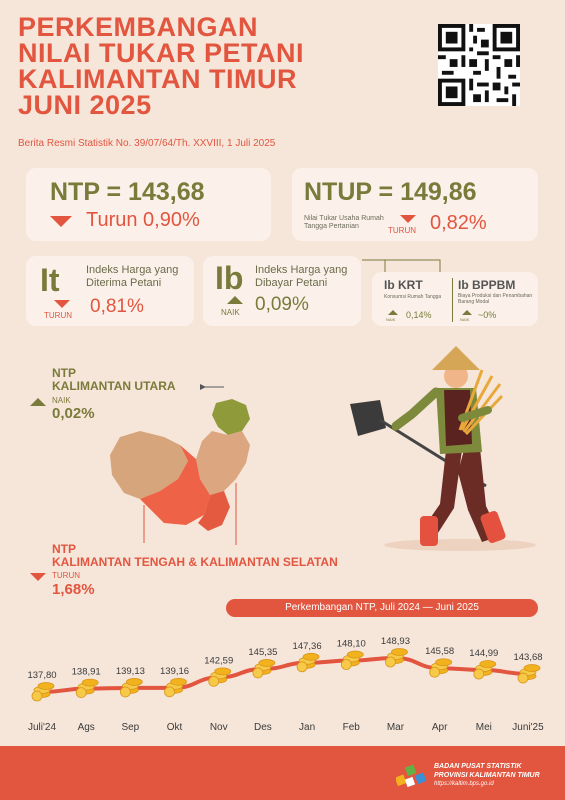  What do you see at coordinates (174, 671) in the screenshot?
I see `data-label: 139,16` at bounding box center [174, 671].